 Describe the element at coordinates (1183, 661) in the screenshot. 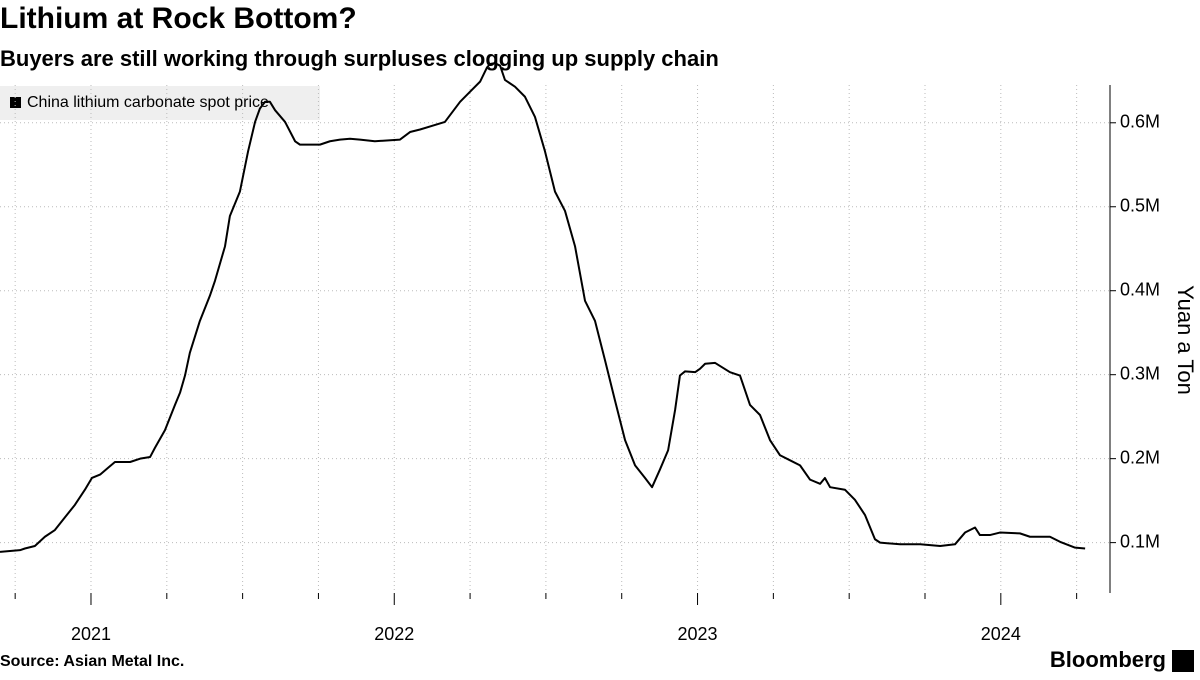

I see `brand-icon` at that location.